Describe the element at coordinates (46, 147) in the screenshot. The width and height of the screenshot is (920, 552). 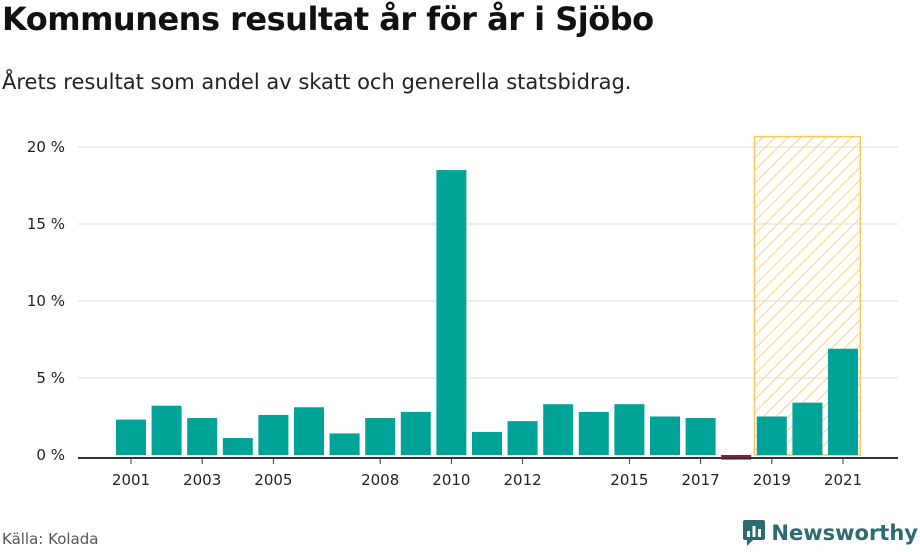
I see `y-tick-label: 20 %` at that location.